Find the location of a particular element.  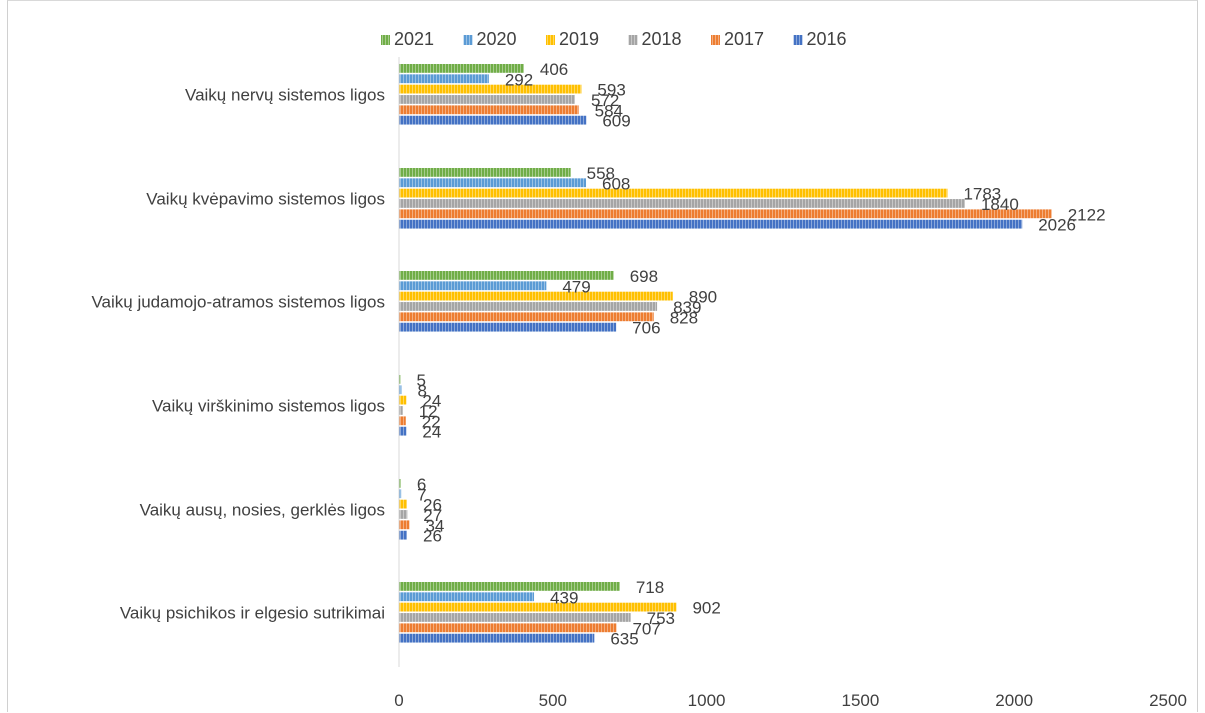

data-label: 609 is located at coordinates (616, 121).